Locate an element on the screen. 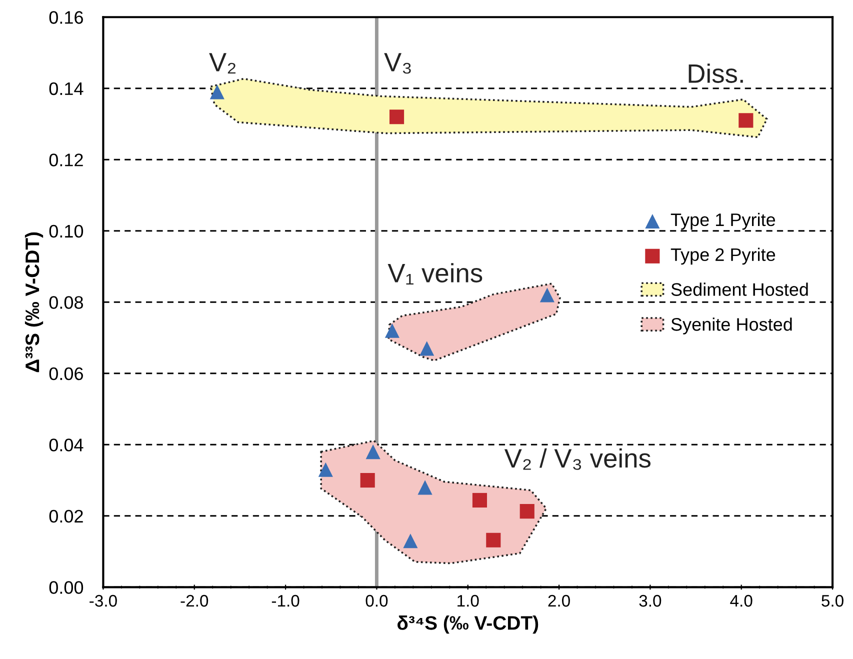  x-tick-label: -1.0 is located at coordinates (286, 600).